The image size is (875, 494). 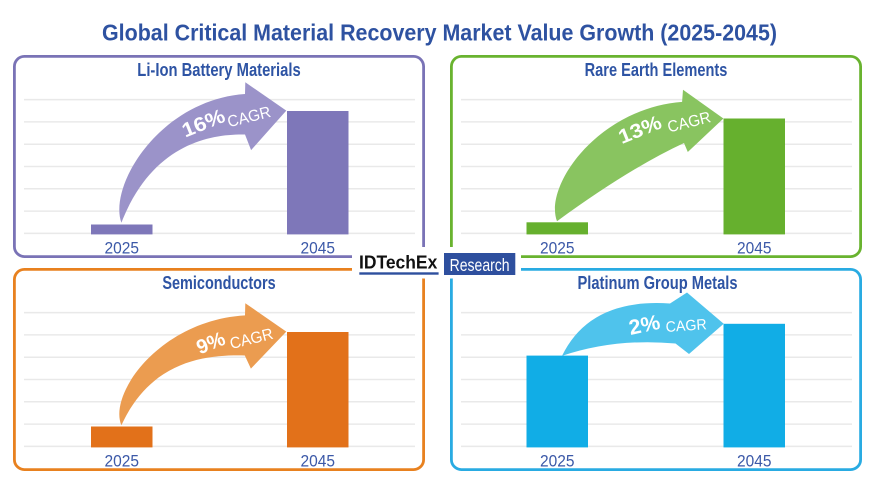 What do you see at coordinates (656, 70) in the screenshot?
I see `svg-text: Rare Earth Elements` at bounding box center [656, 70].